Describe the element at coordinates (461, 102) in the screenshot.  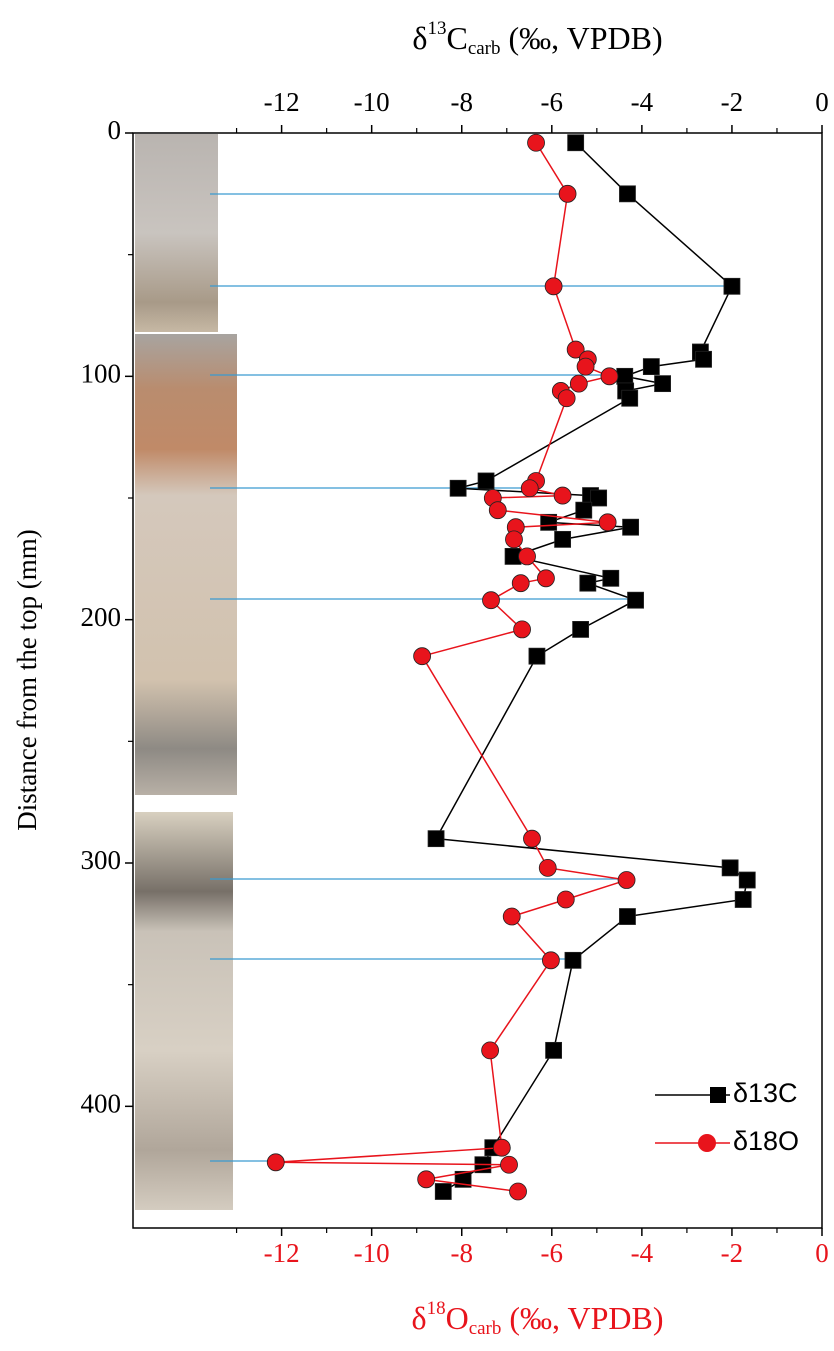
I see `x2-tick-label: -8` at that location.